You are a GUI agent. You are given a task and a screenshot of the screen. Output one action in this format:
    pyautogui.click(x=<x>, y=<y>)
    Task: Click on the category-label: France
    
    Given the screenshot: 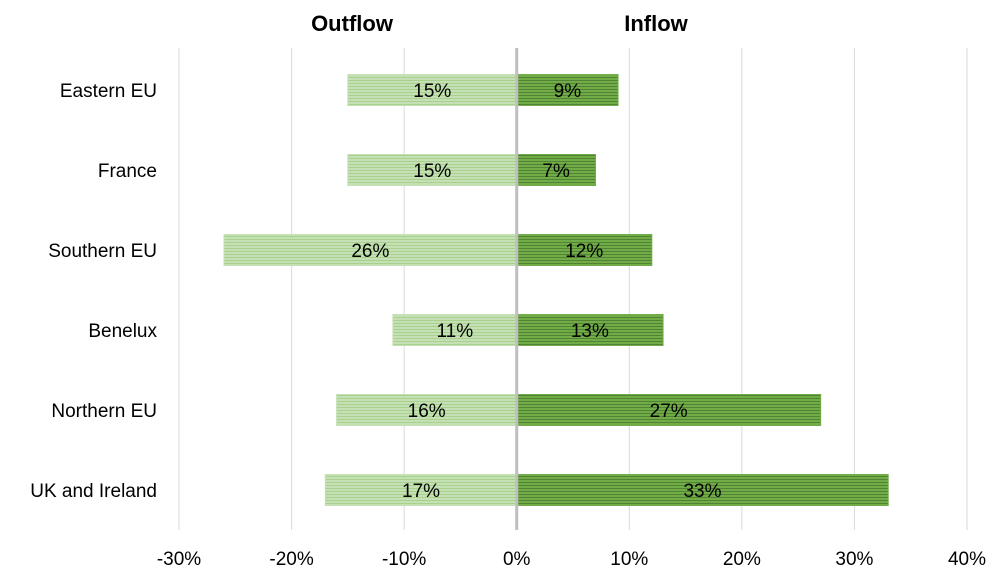 What is the action you would take?
    pyautogui.click(x=127, y=171)
    